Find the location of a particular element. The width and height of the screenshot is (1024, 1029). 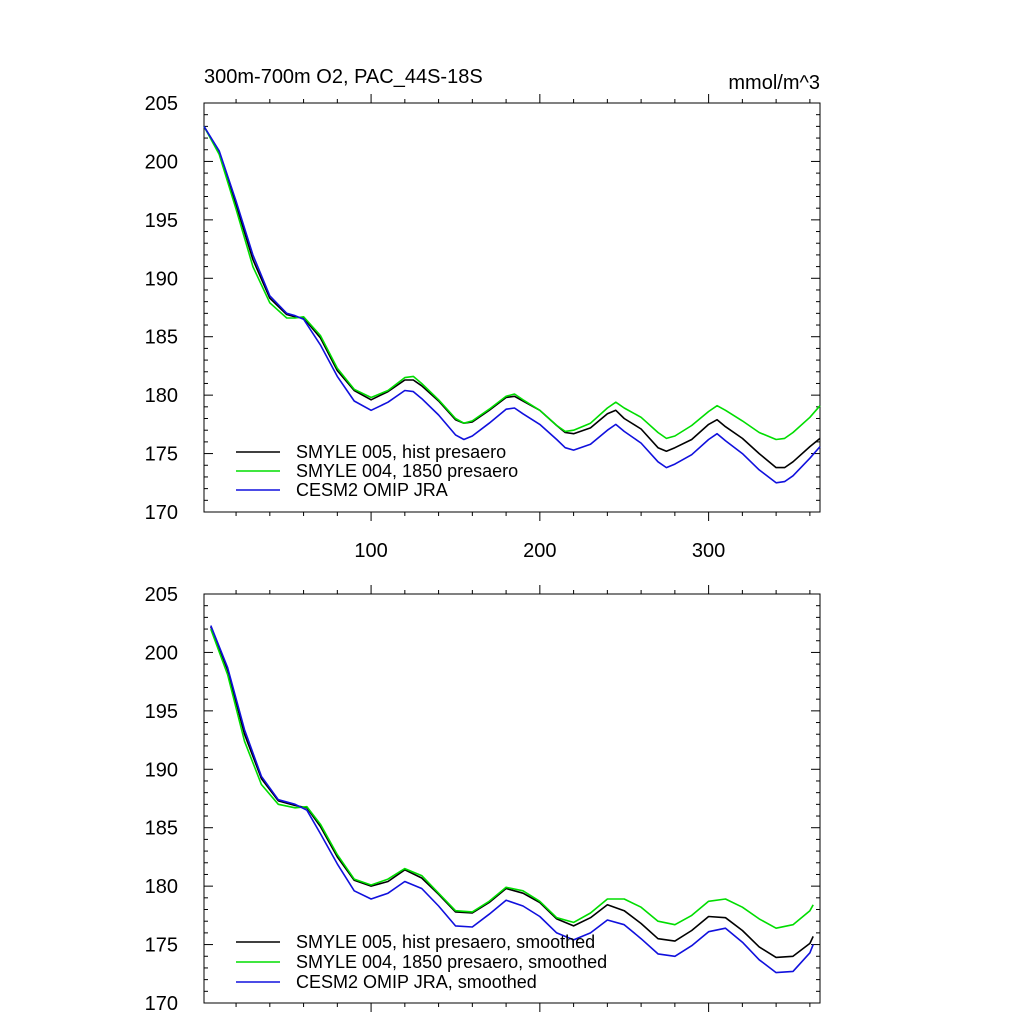

chart-title: 300m-700m O2, PAC_44S-18S is located at coordinates (343, 77).